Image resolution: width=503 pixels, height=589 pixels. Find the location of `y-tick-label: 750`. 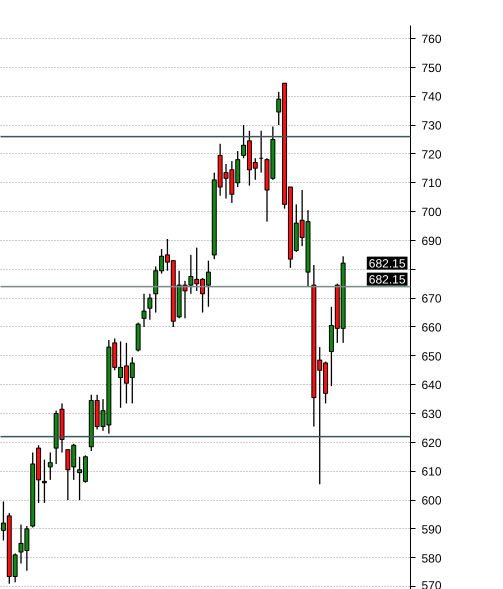

y-tick-label: 750 is located at coordinates (432, 67).